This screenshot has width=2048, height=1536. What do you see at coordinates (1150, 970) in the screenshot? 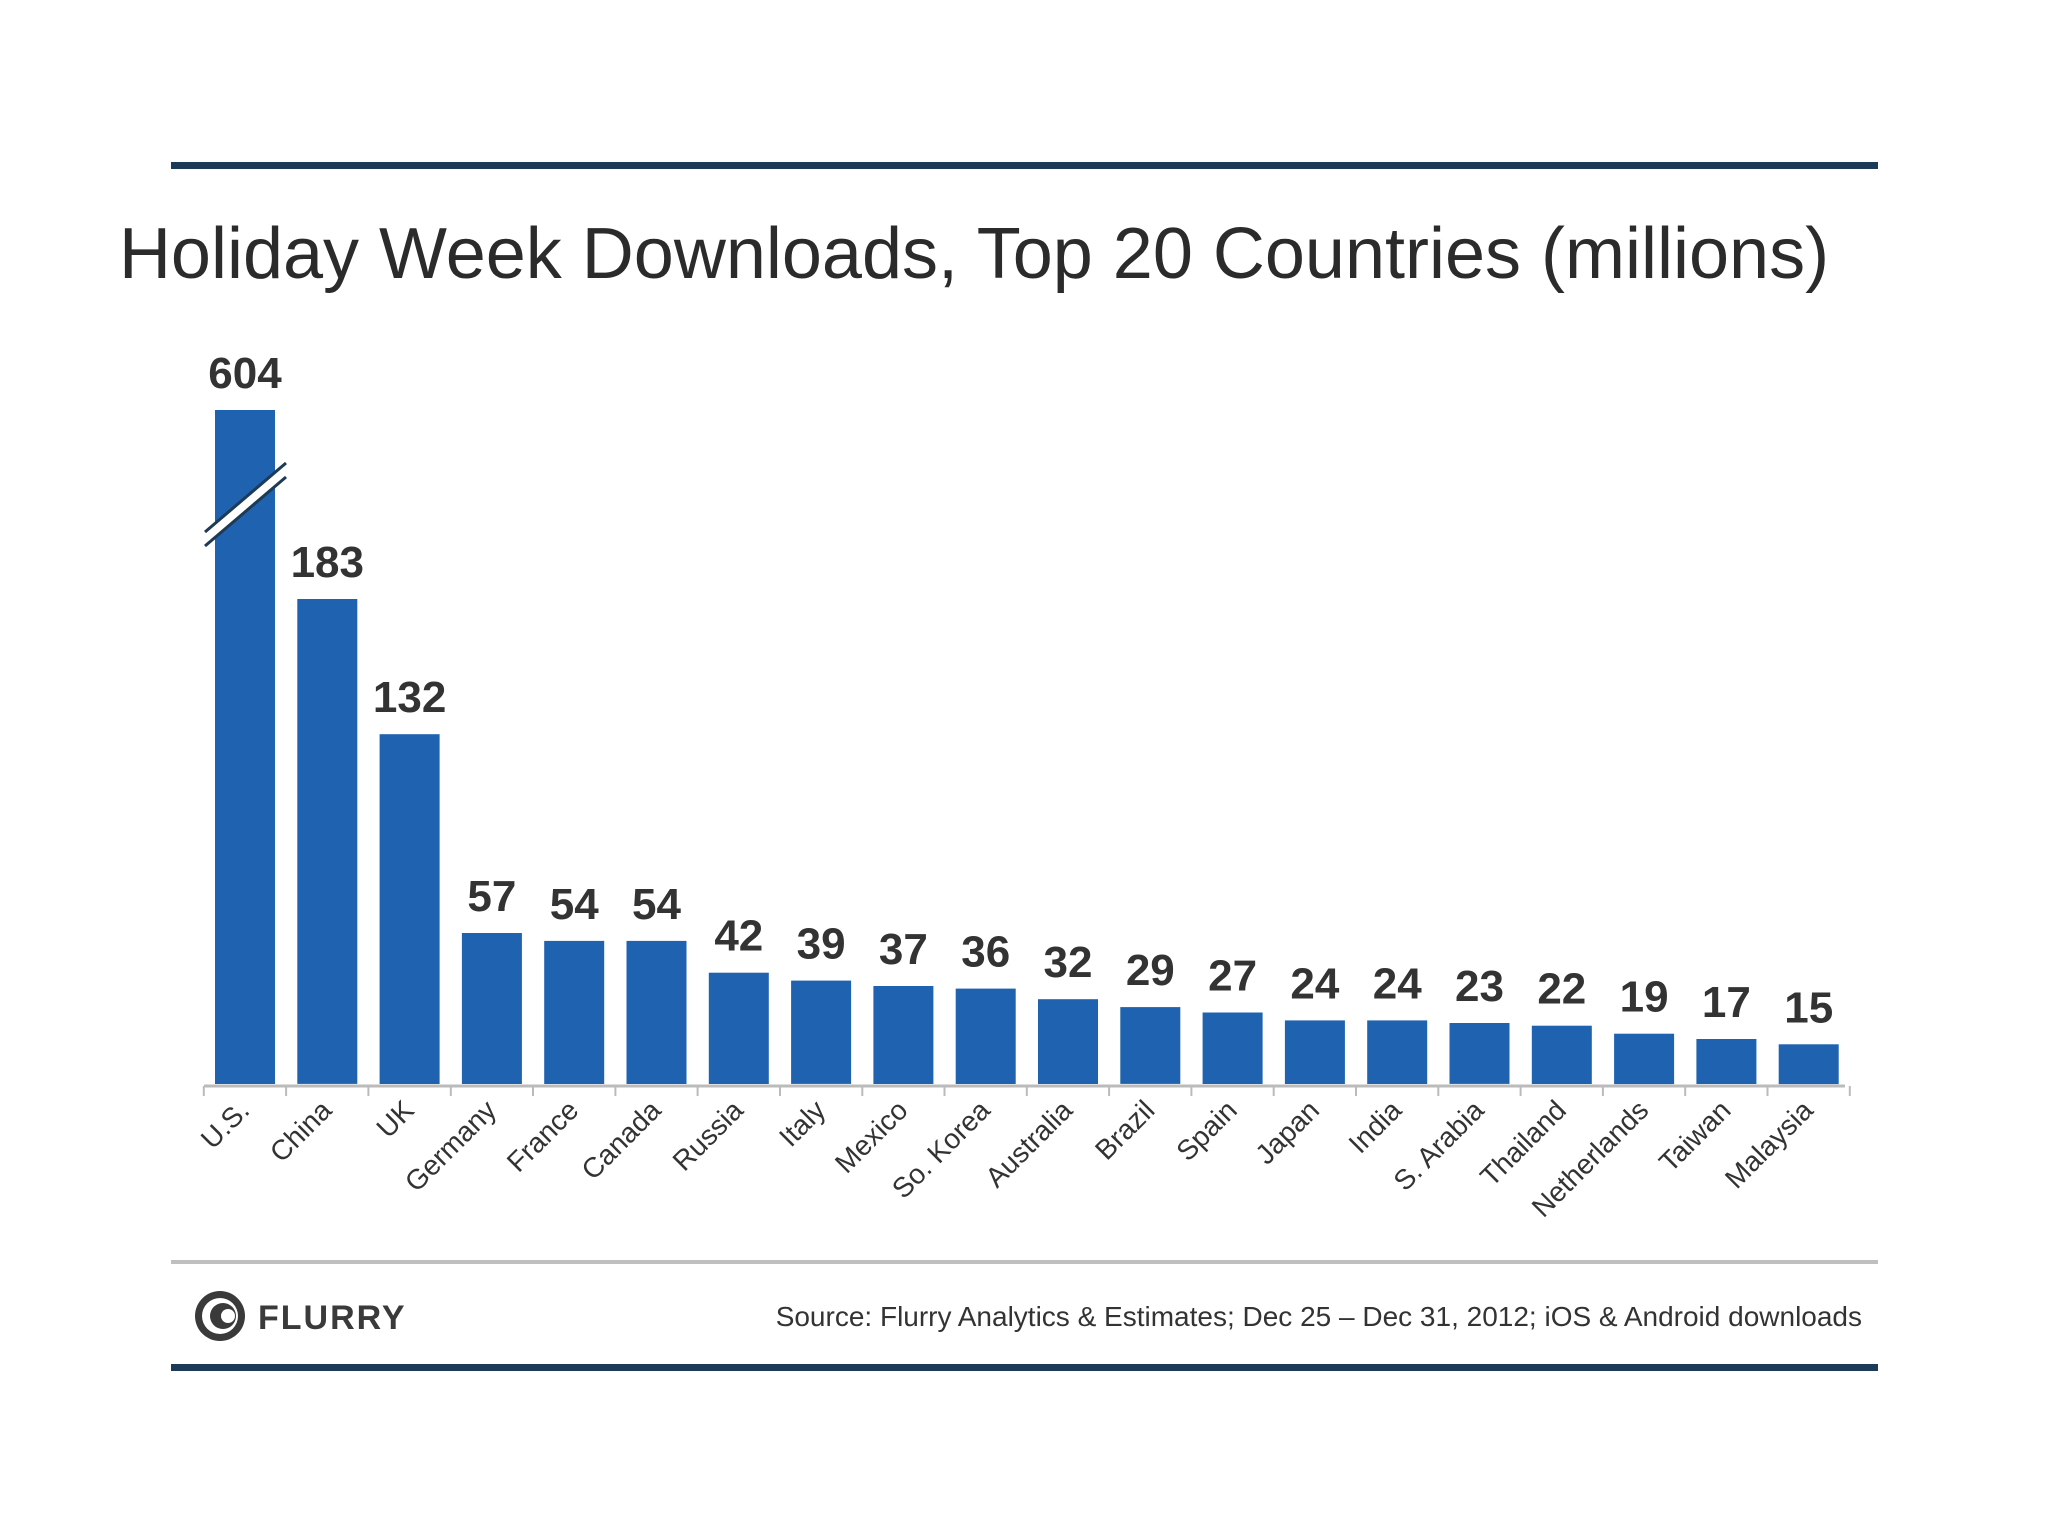
I see `value-label-brazil: 29` at bounding box center [1150, 970].